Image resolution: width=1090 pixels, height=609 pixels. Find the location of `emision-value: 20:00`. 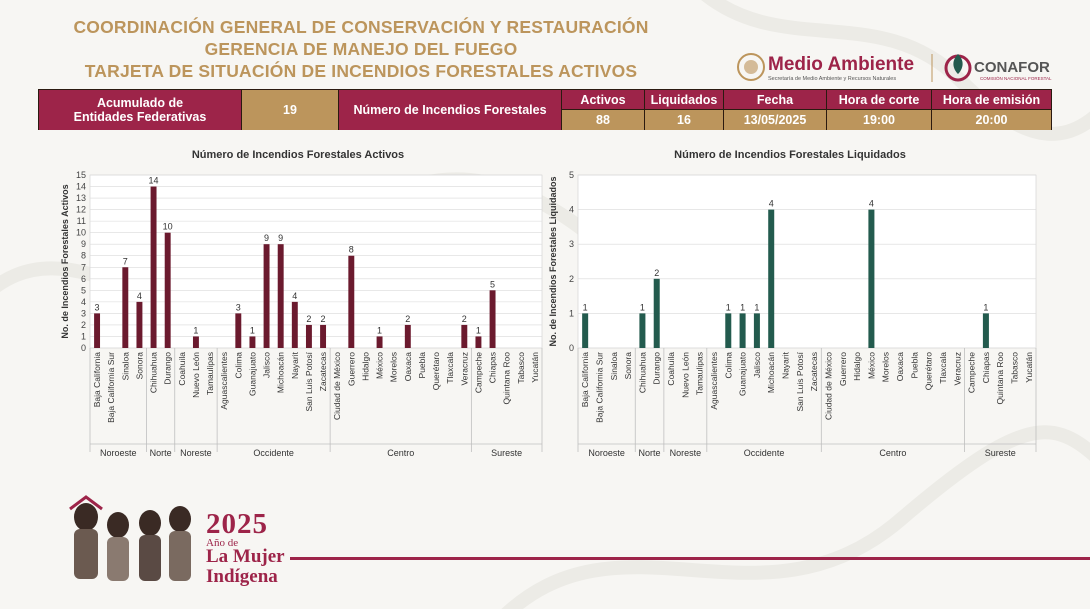

emision-value: 20:00 is located at coordinates (991, 120).